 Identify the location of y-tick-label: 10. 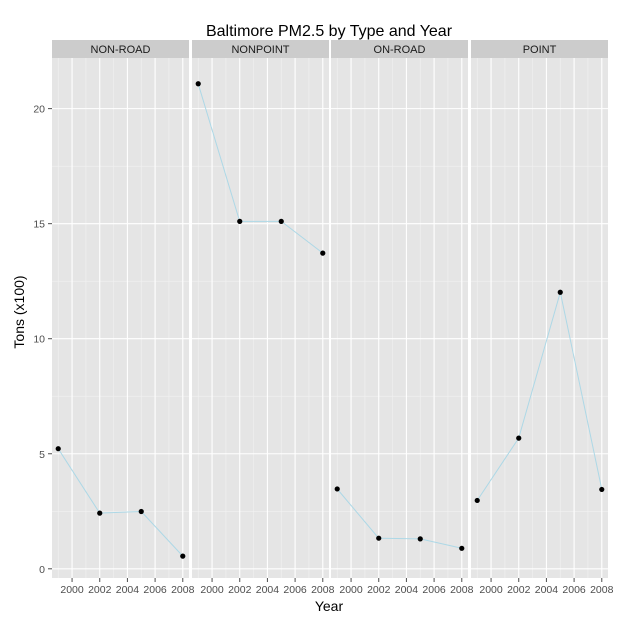
(39, 340).